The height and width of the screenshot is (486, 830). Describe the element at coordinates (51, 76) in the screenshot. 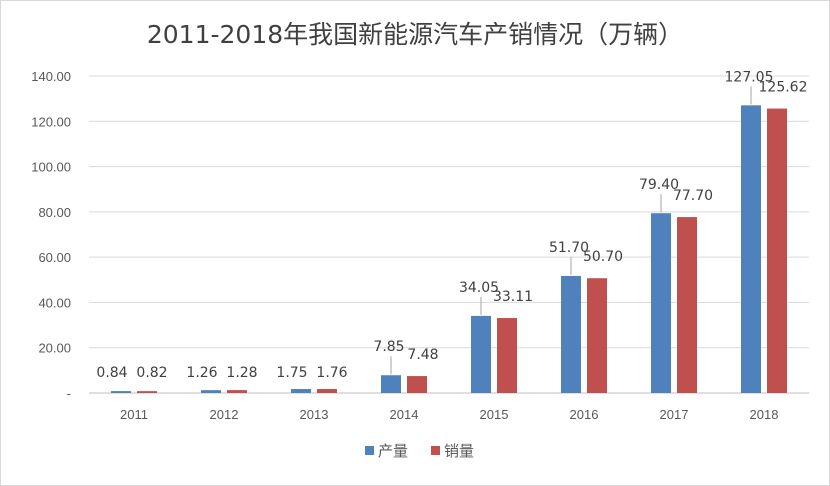

I see `y-tick-label: 140.00` at that location.